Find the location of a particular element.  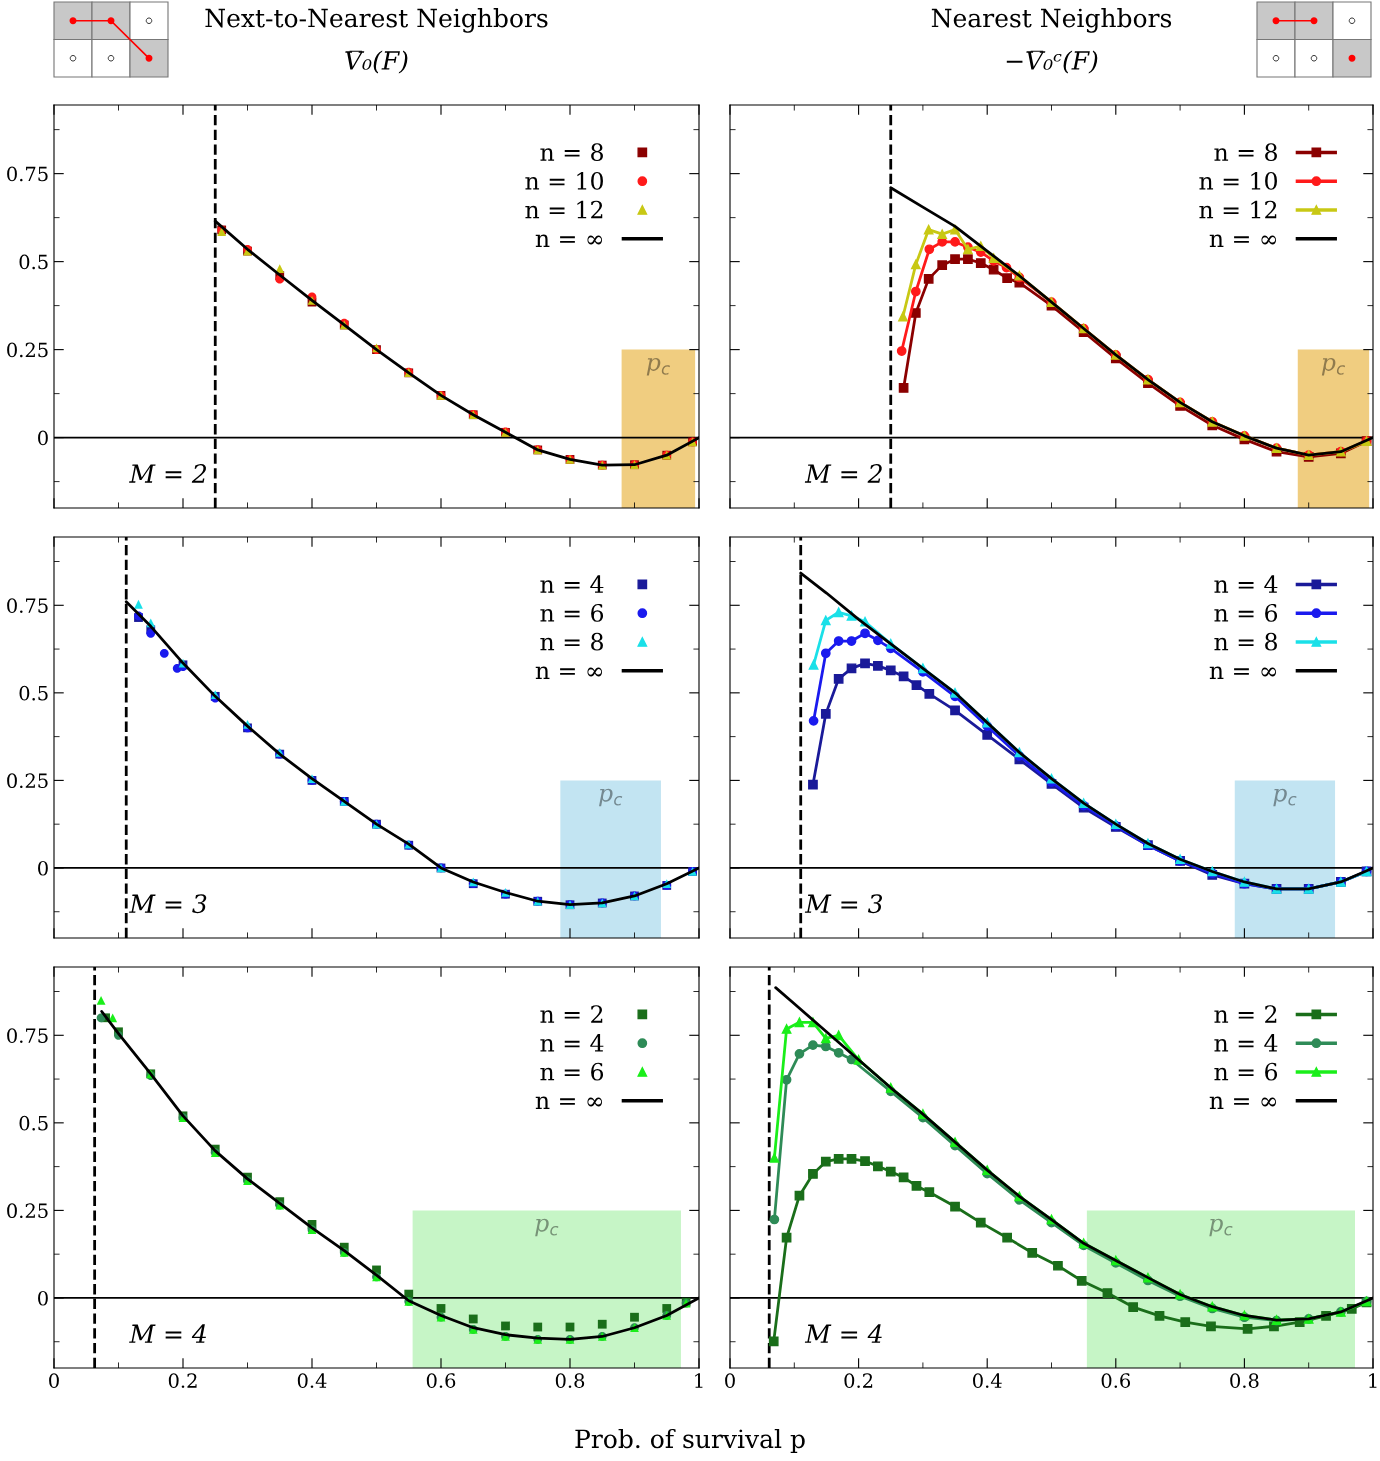

chart-title: Nearest Neighbors is located at coordinates (1051, 20).